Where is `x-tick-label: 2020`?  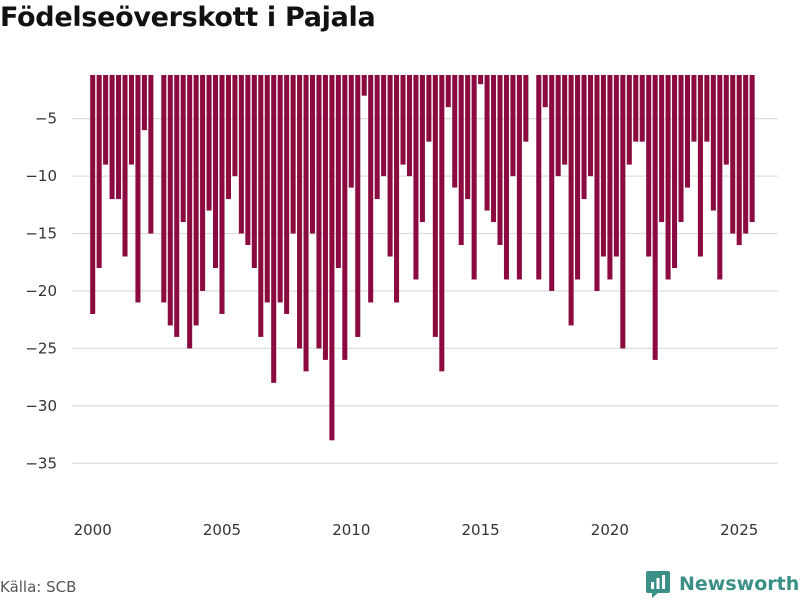 x-tick-label: 2020 is located at coordinates (610, 530).